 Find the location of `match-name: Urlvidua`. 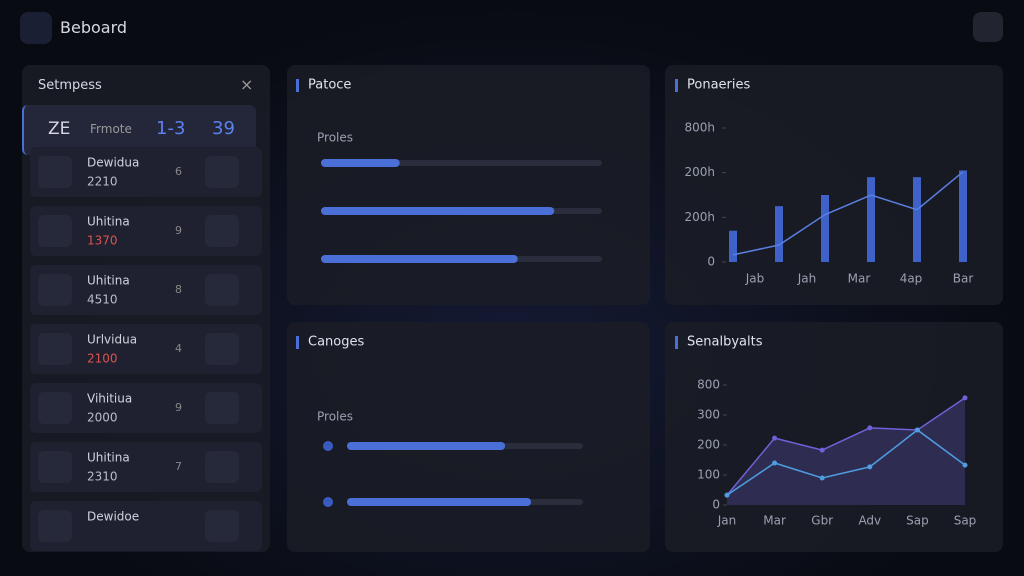

match-name: Urlvidua is located at coordinates (112, 340).